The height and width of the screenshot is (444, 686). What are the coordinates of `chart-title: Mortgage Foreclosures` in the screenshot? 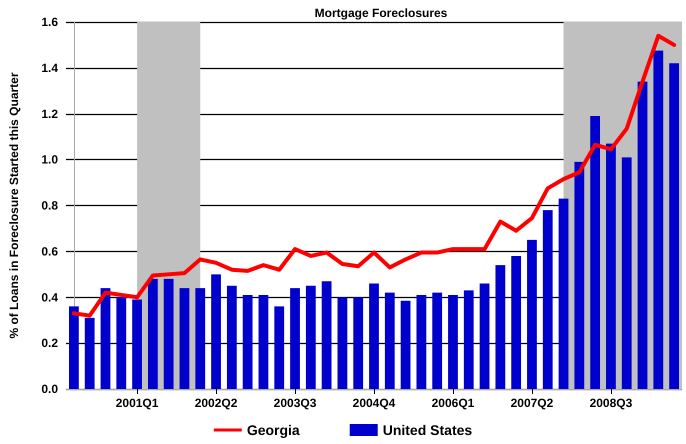 It's located at (381, 13).